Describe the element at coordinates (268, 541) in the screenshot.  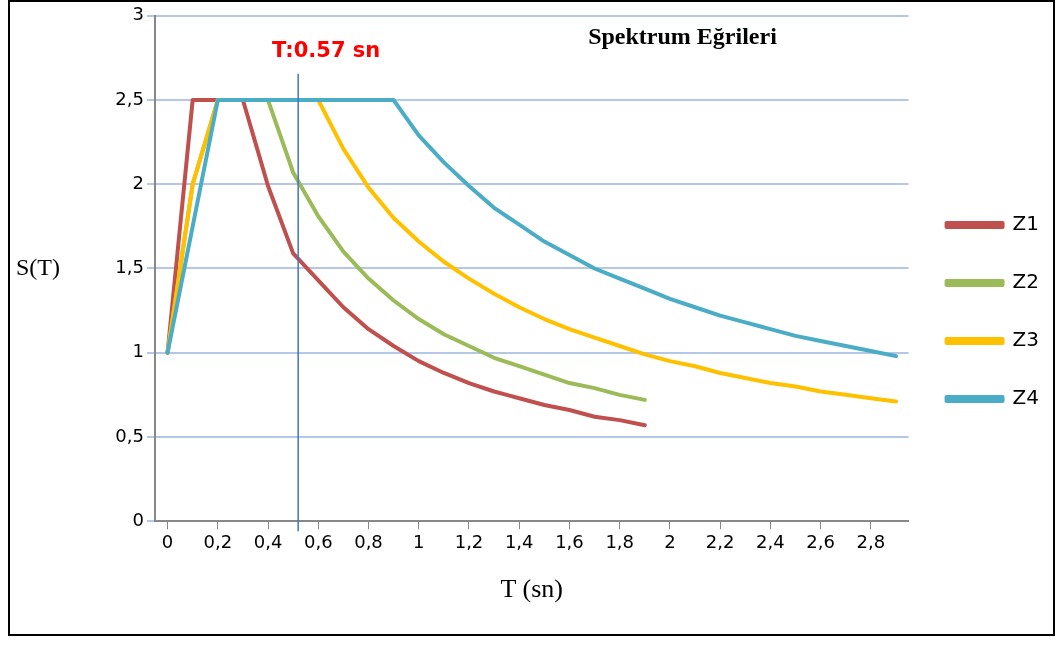
I see `x-tick-label: 0,4` at that location.